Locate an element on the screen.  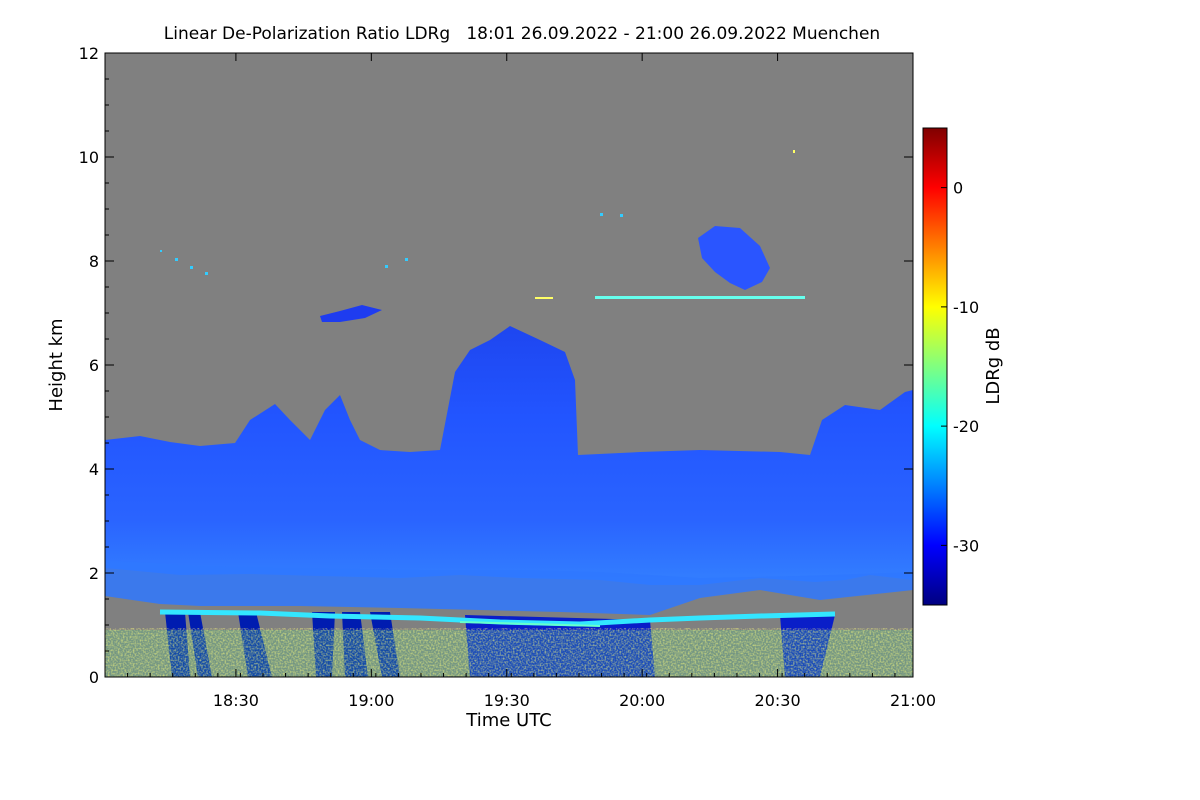
colorbar-tick-label: -10 is located at coordinates (966, 307).